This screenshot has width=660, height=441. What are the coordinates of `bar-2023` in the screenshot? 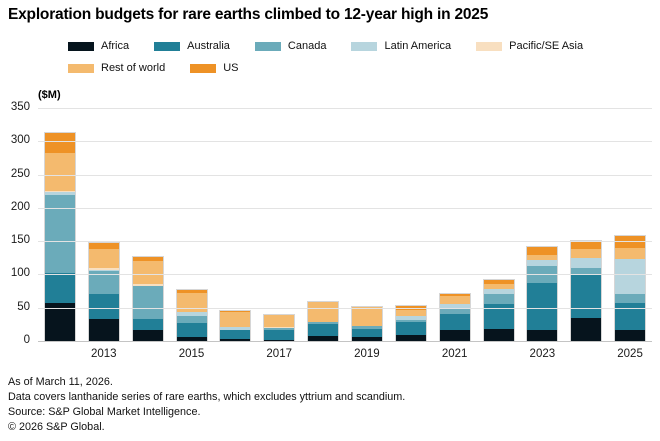 It's located at (542, 293).